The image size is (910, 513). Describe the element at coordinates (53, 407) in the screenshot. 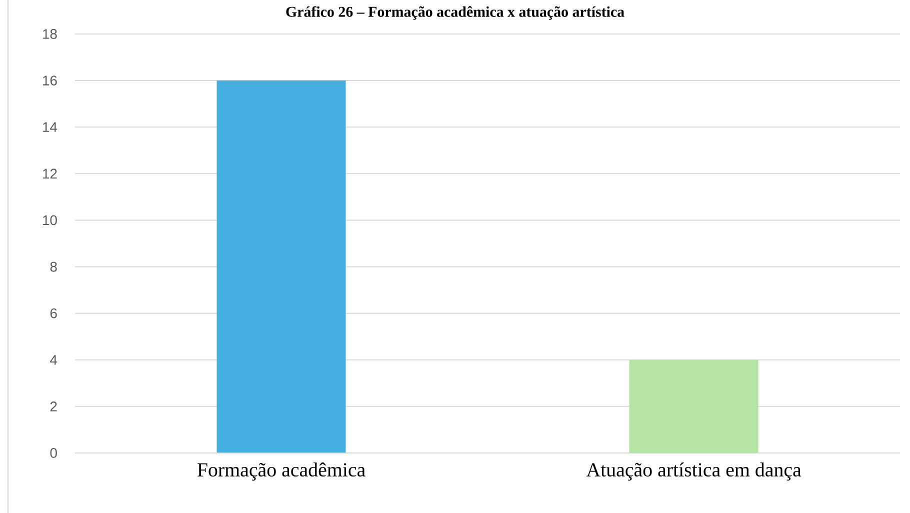

I see `y-tick-label: 2` at that location.